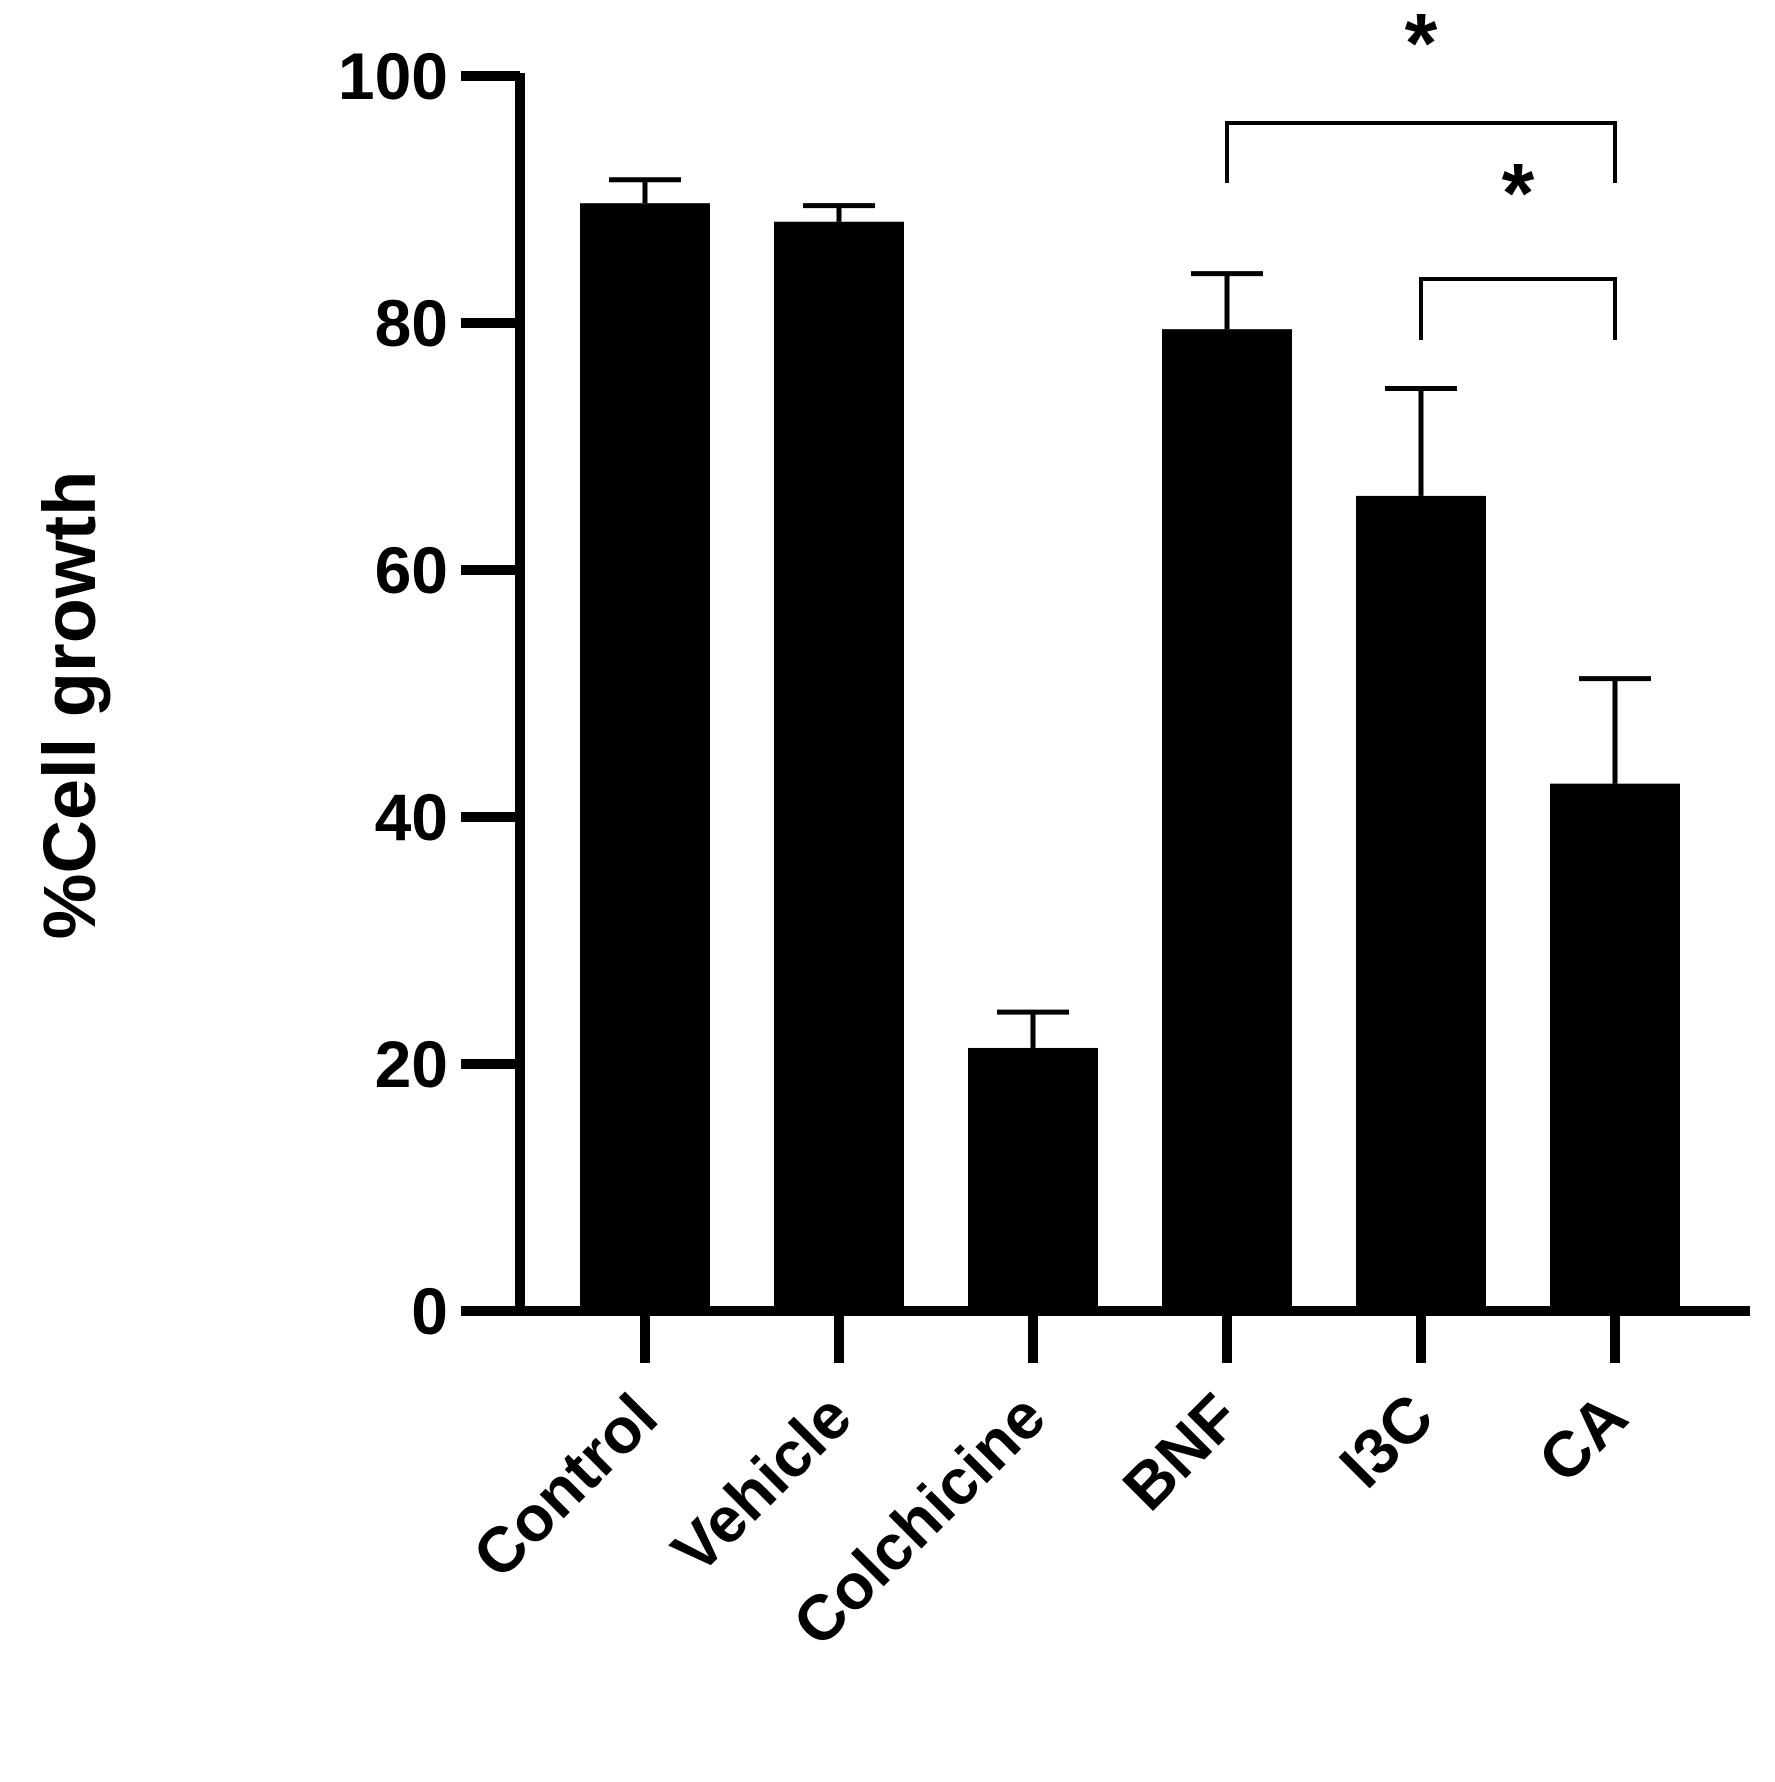 The height and width of the screenshot is (1782, 1775). What do you see at coordinates (1421, 903) in the screenshot?
I see `bar-i3c` at bounding box center [1421, 903].